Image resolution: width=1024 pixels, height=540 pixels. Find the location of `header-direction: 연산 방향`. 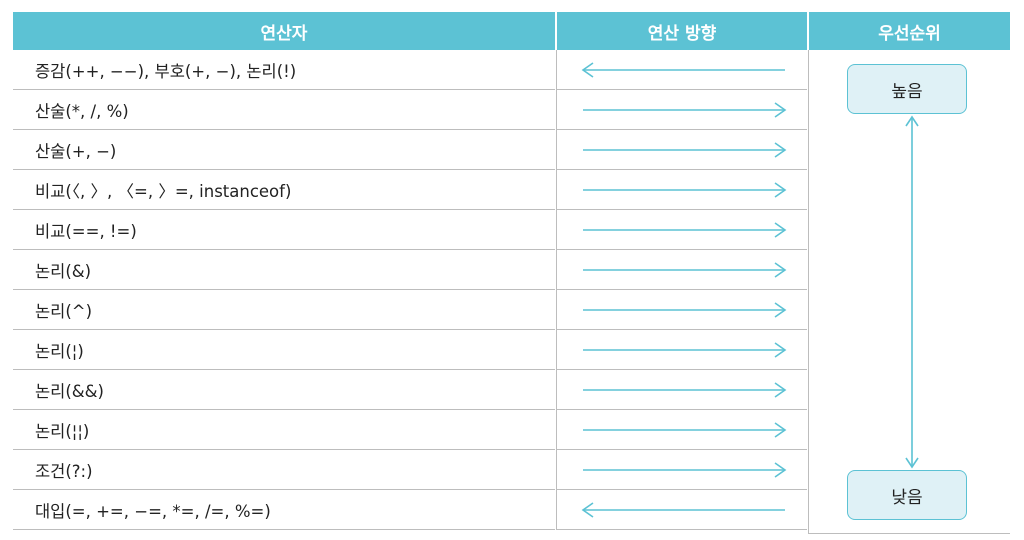

header-direction: 연산 방향 is located at coordinates (682, 31).